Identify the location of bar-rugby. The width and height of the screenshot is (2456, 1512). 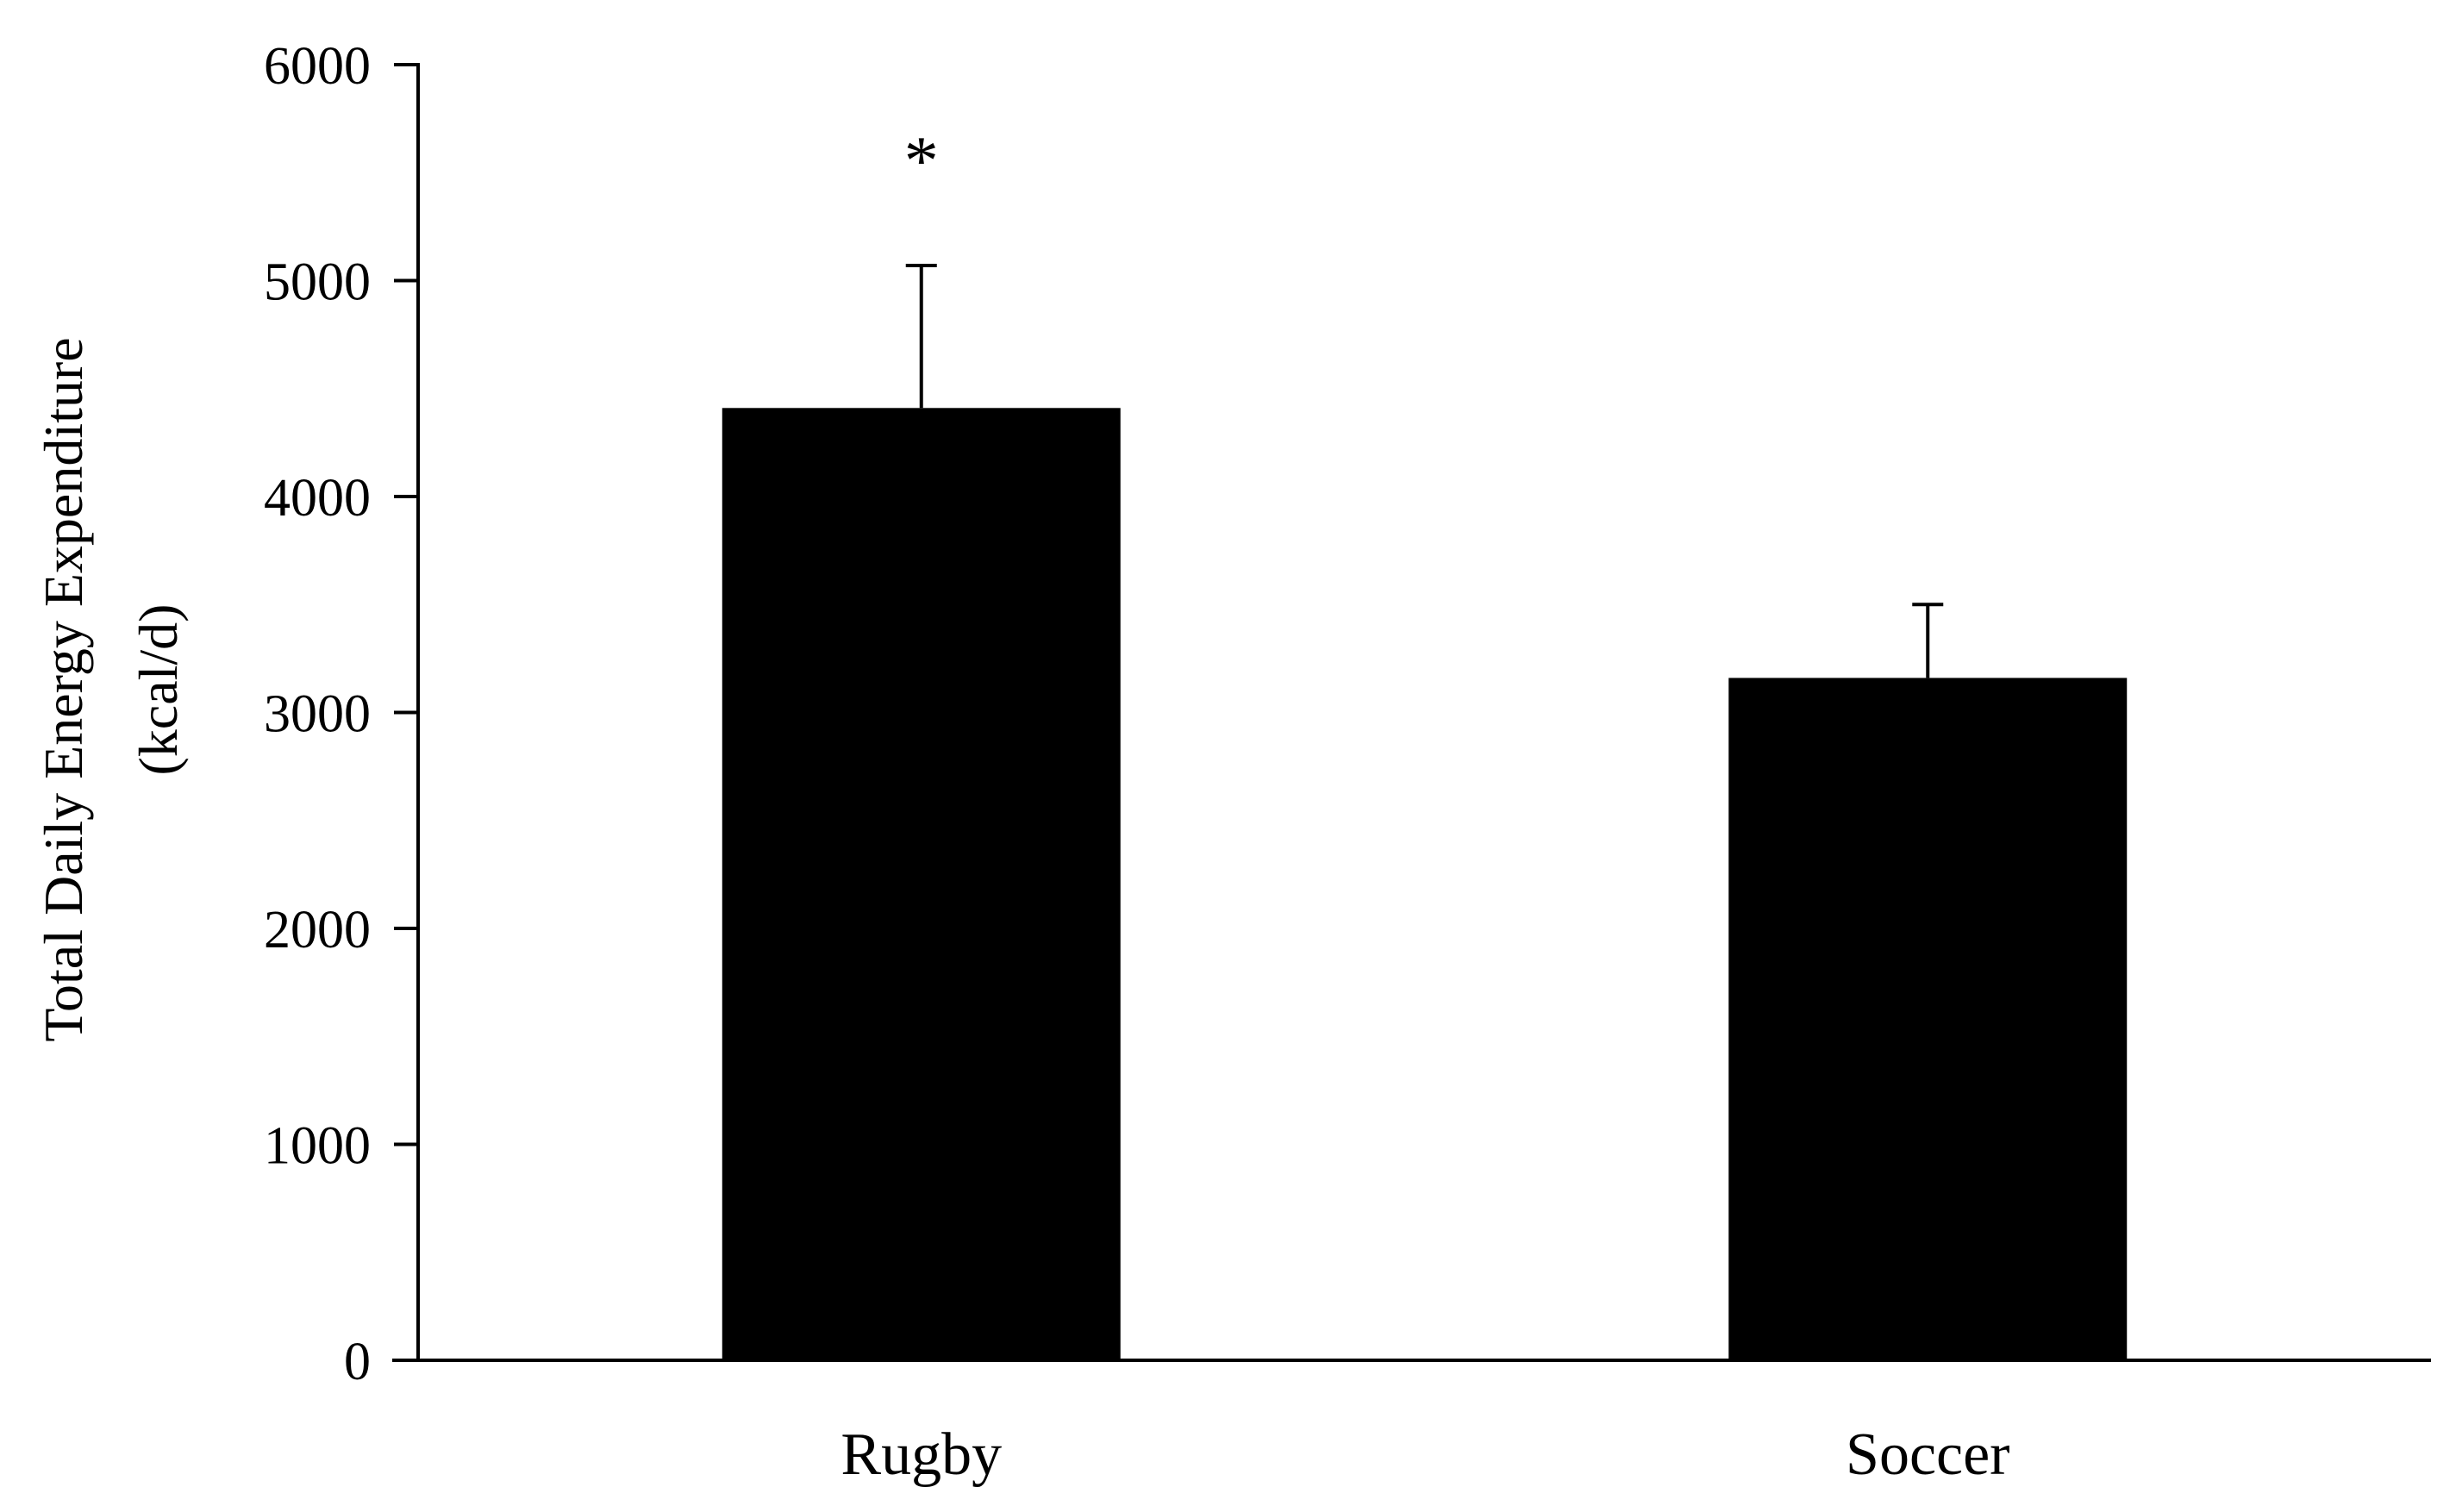
(921, 884).